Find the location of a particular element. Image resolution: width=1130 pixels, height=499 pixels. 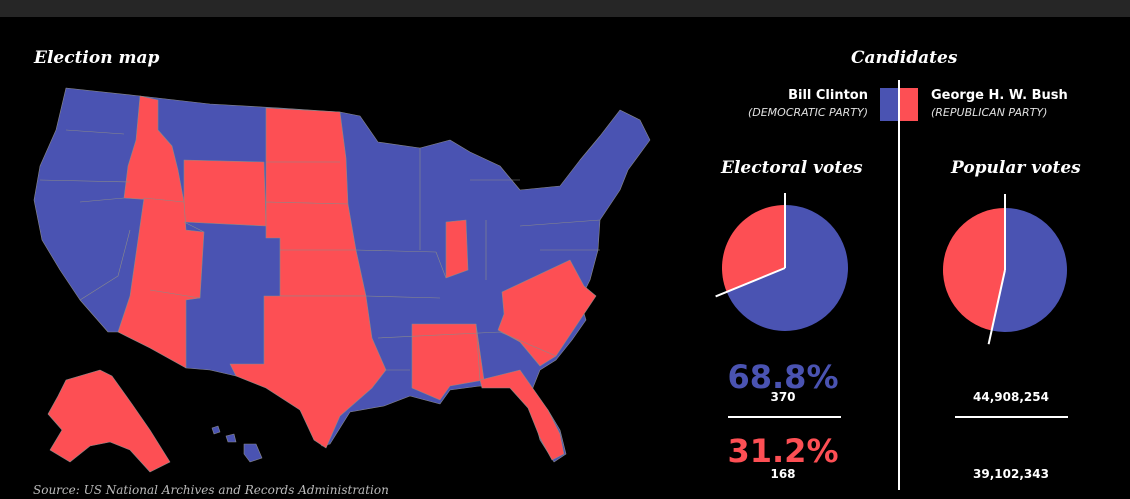

vertical-divider is located at coordinates (899, 285).